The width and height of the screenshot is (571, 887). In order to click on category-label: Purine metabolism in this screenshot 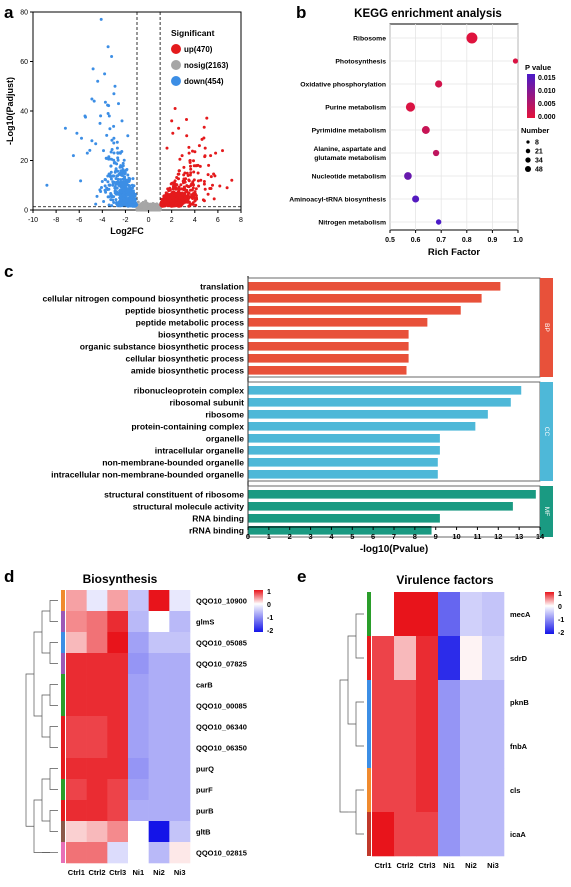, I will do `click(355, 108)`.